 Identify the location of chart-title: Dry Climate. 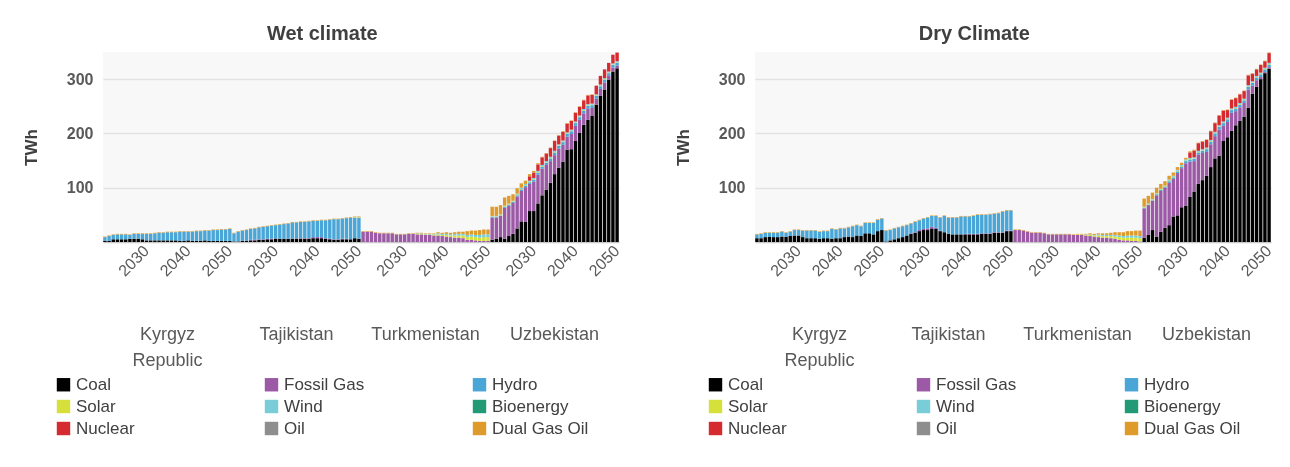
(974, 33).